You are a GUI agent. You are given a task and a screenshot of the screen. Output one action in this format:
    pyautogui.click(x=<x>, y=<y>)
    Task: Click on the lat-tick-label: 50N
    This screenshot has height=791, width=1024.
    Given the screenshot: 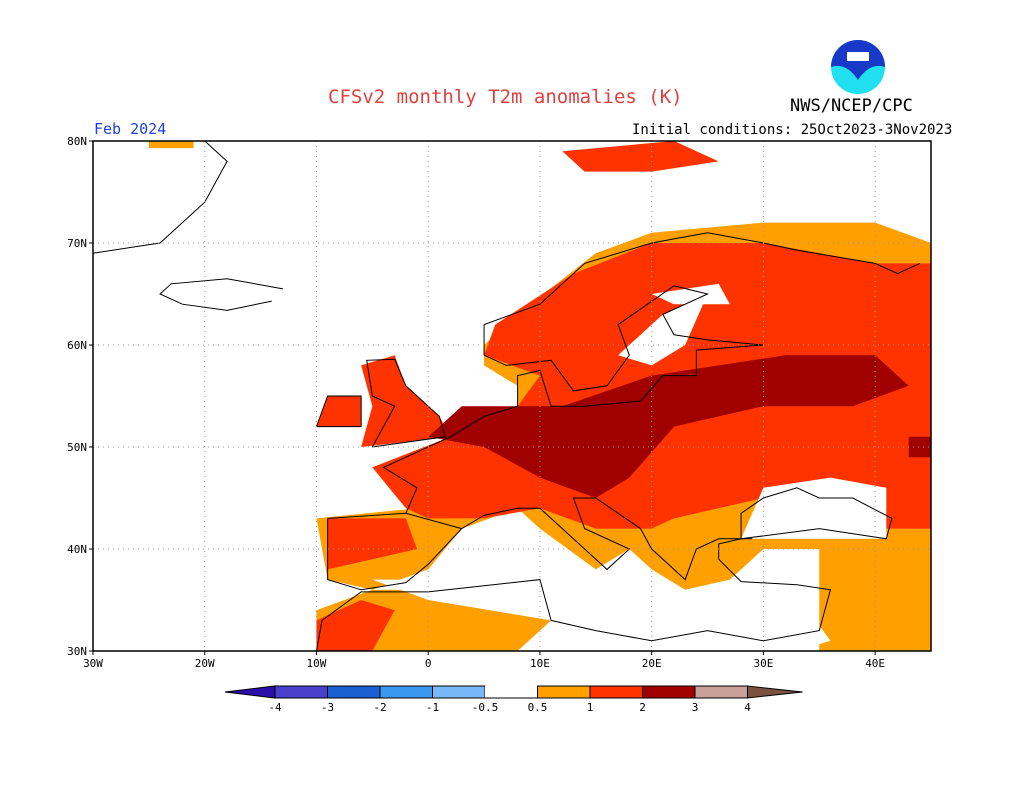 What is the action you would take?
    pyautogui.click(x=77, y=447)
    